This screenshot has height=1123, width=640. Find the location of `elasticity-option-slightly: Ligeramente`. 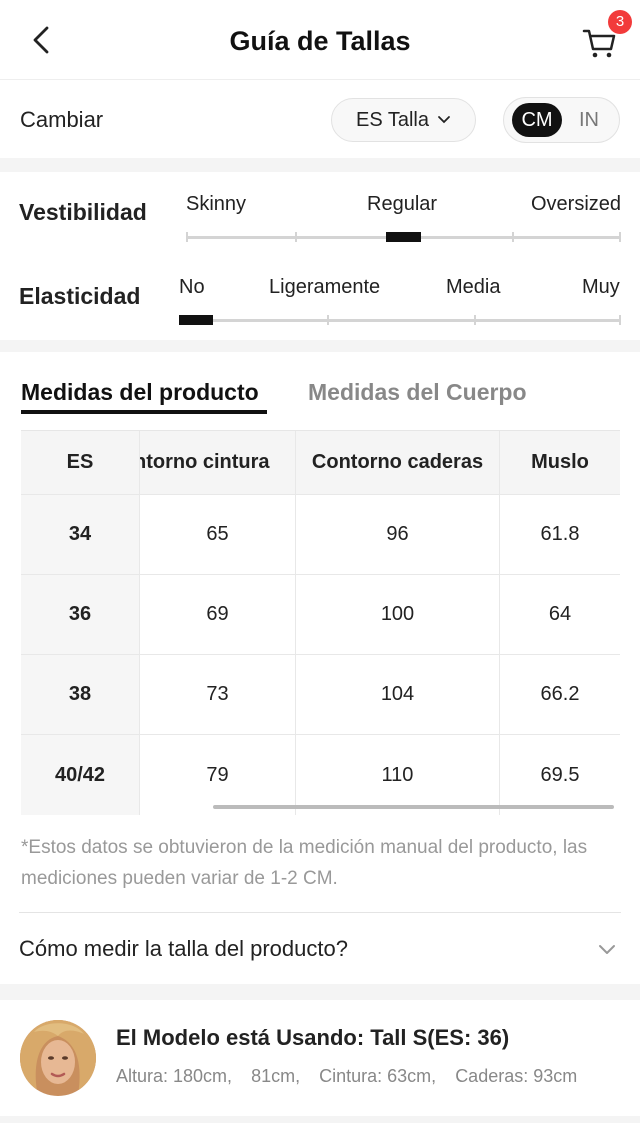

elasticity-option-slightly: Ligeramente is located at coordinates (325, 287).